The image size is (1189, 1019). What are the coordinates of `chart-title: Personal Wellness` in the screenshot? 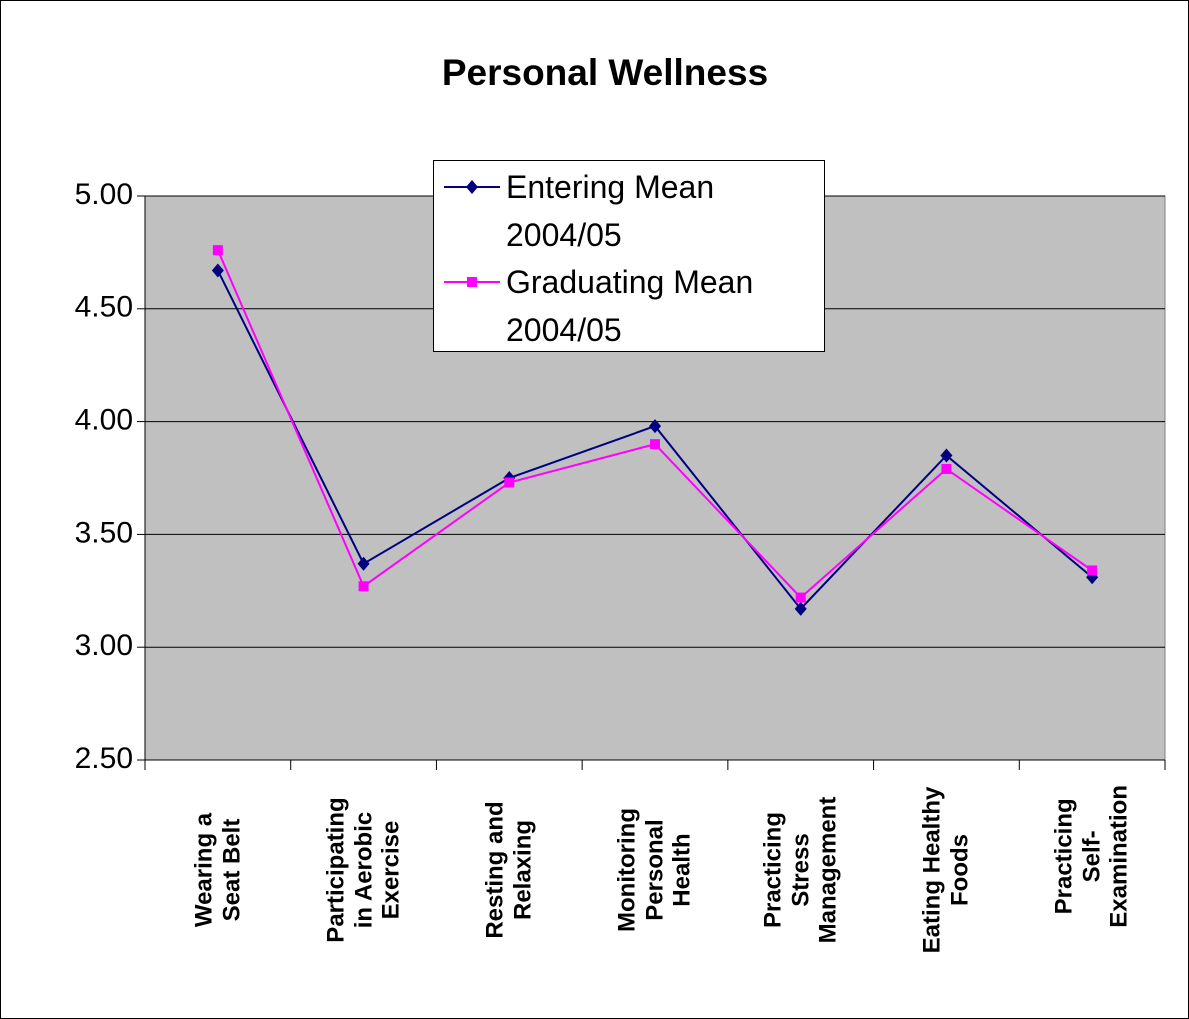 It's located at (605, 72).